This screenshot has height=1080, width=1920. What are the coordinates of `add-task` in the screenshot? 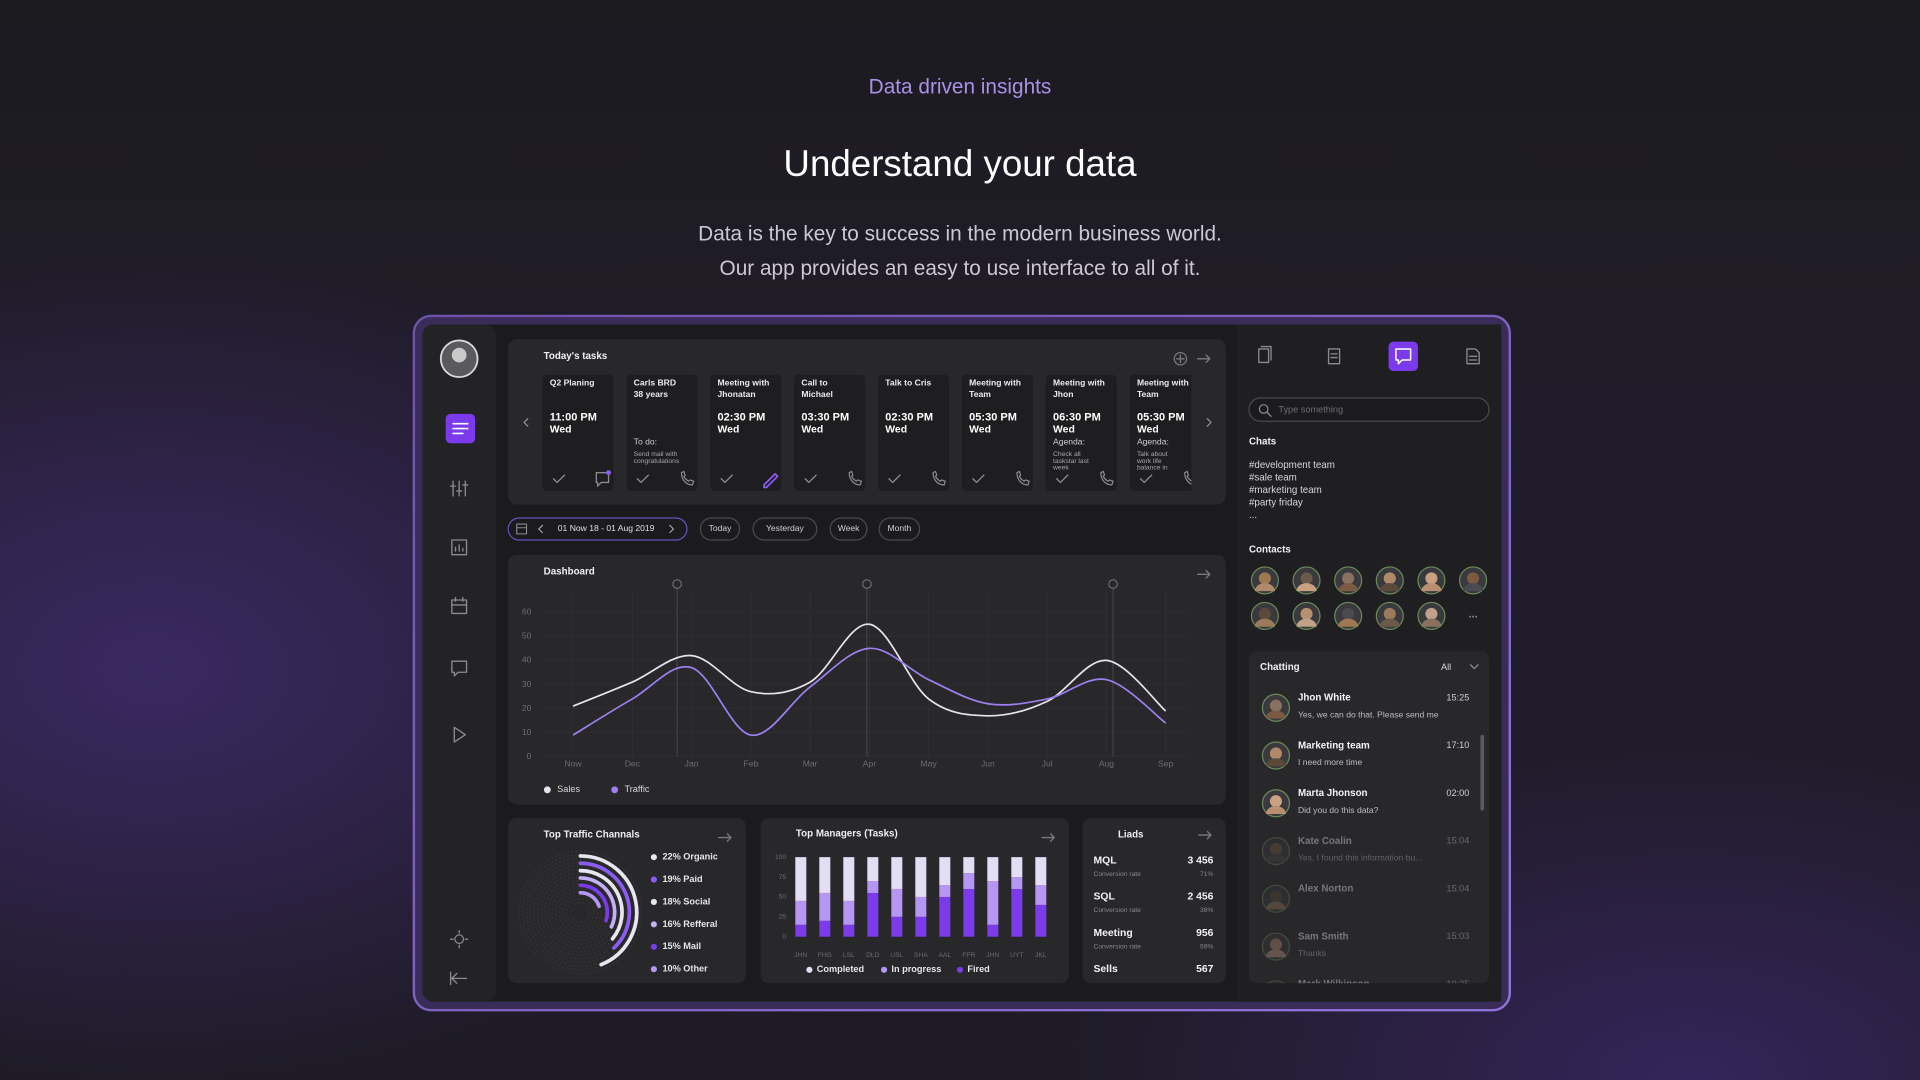 It's located at (1180, 359).